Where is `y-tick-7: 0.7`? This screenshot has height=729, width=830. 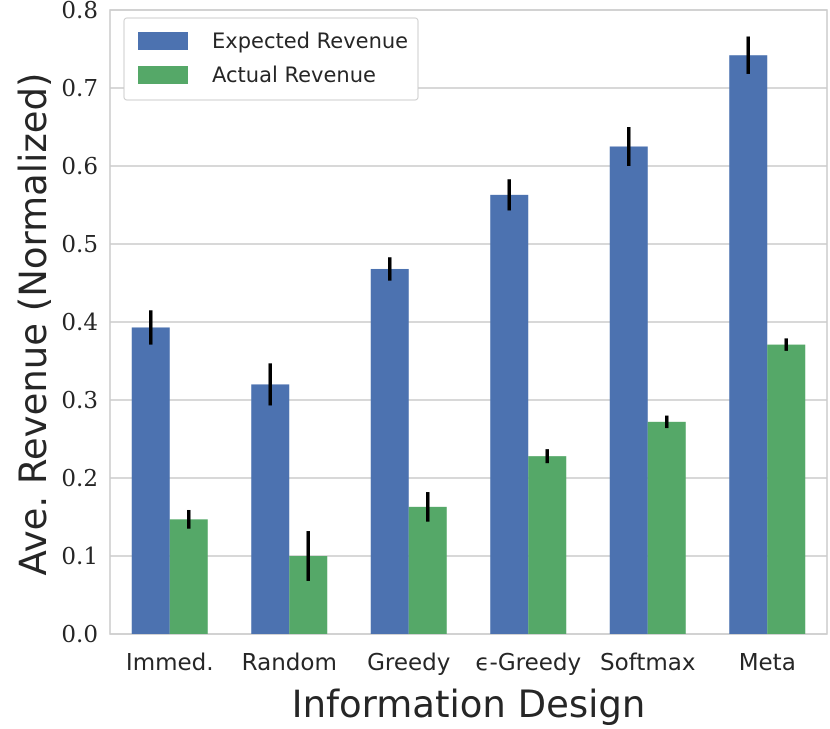 y-tick-7: 0.7 is located at coordinates (79, 89).